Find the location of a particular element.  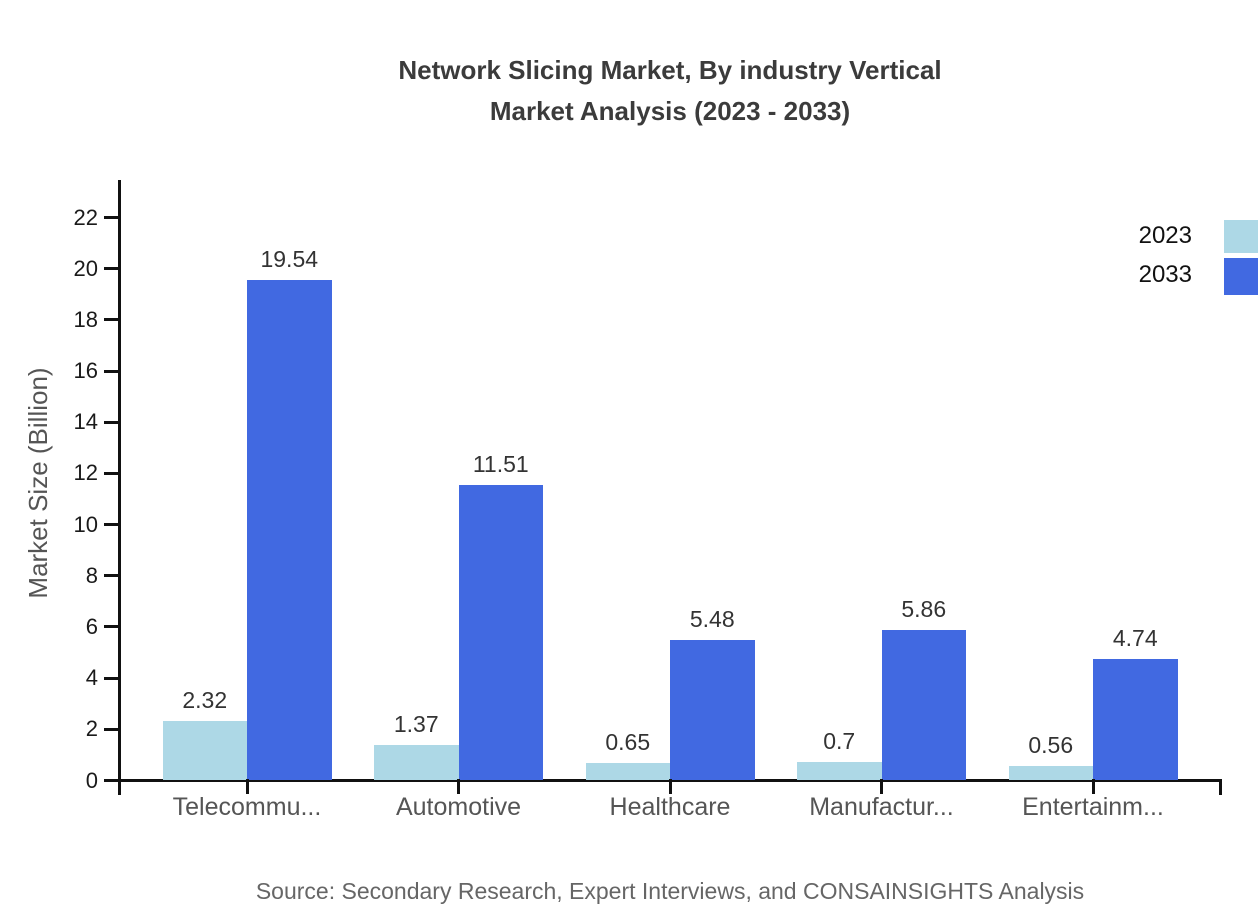

y-axis-line is located at coordinates (119, 487).